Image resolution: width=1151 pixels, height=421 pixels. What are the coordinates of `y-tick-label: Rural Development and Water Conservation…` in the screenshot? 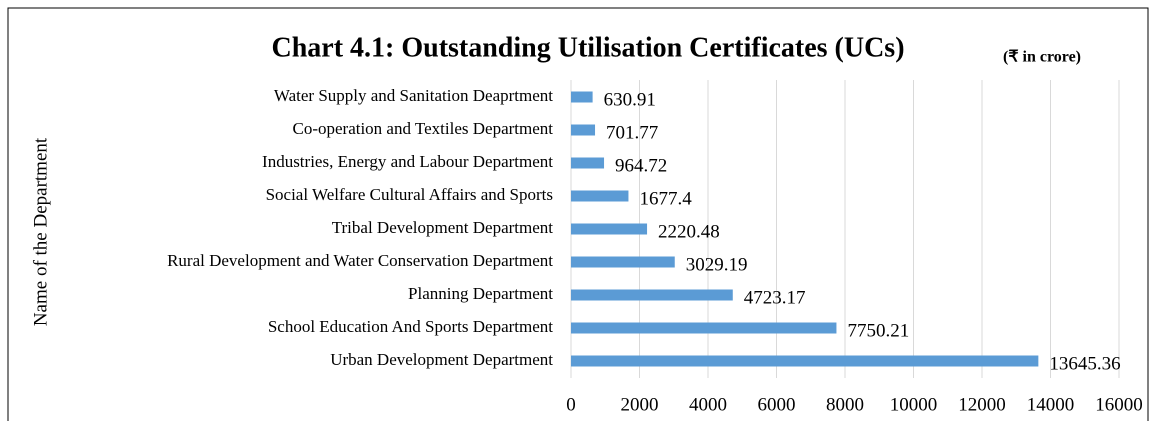 It's located at (360, 260).